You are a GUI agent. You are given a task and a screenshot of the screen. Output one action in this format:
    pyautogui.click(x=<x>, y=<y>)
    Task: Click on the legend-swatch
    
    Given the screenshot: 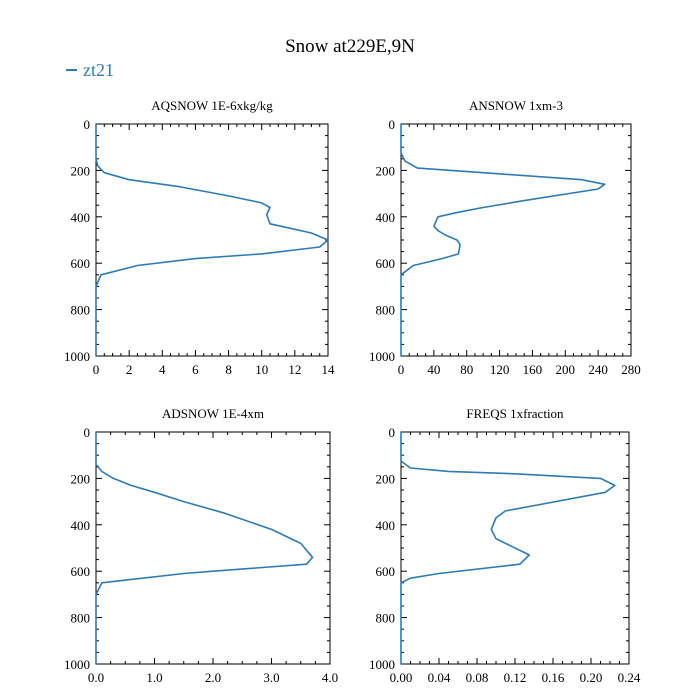 What is the action you would take?
    pyautogui.click(x=71, y=69)
    